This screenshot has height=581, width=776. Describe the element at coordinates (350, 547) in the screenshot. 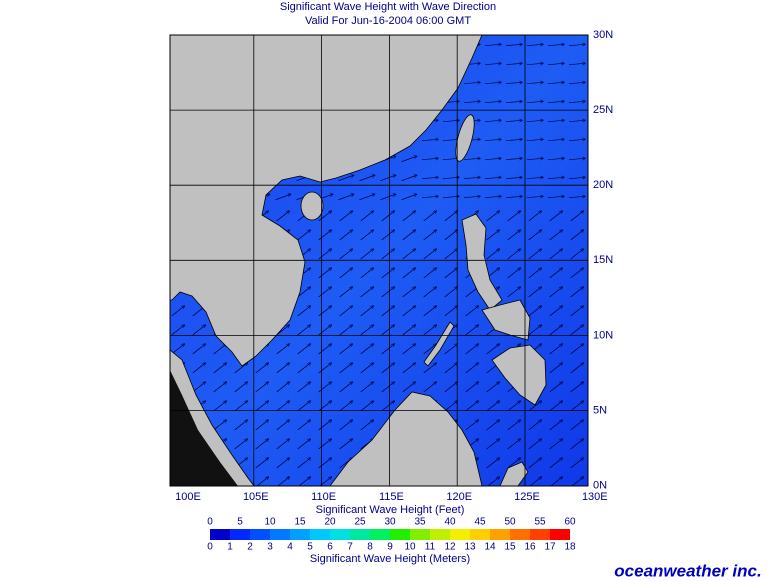

I see `meters-label: 7` at that location.